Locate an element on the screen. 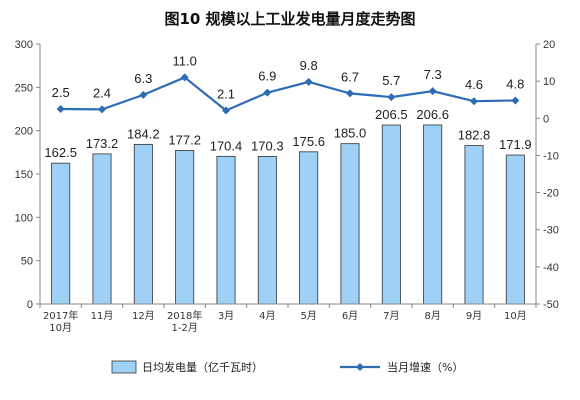 This screenshot has height=400, width=580. line-value-label: 2.4 is located at coordinates (102, 92).